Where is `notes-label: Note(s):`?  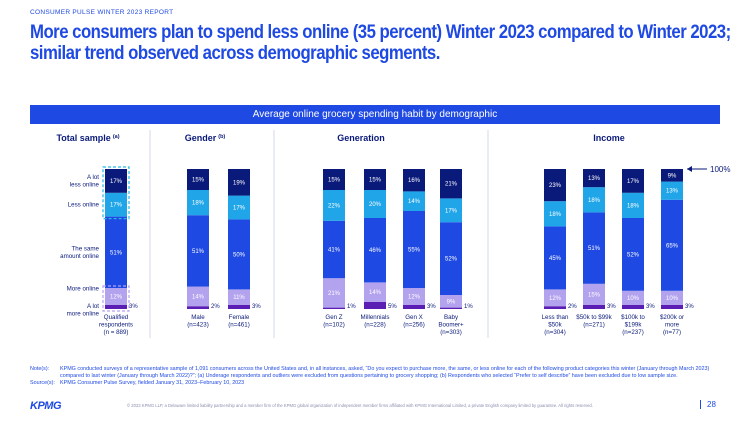
notes-label: Note(s): is located at coordinates (40, 369).